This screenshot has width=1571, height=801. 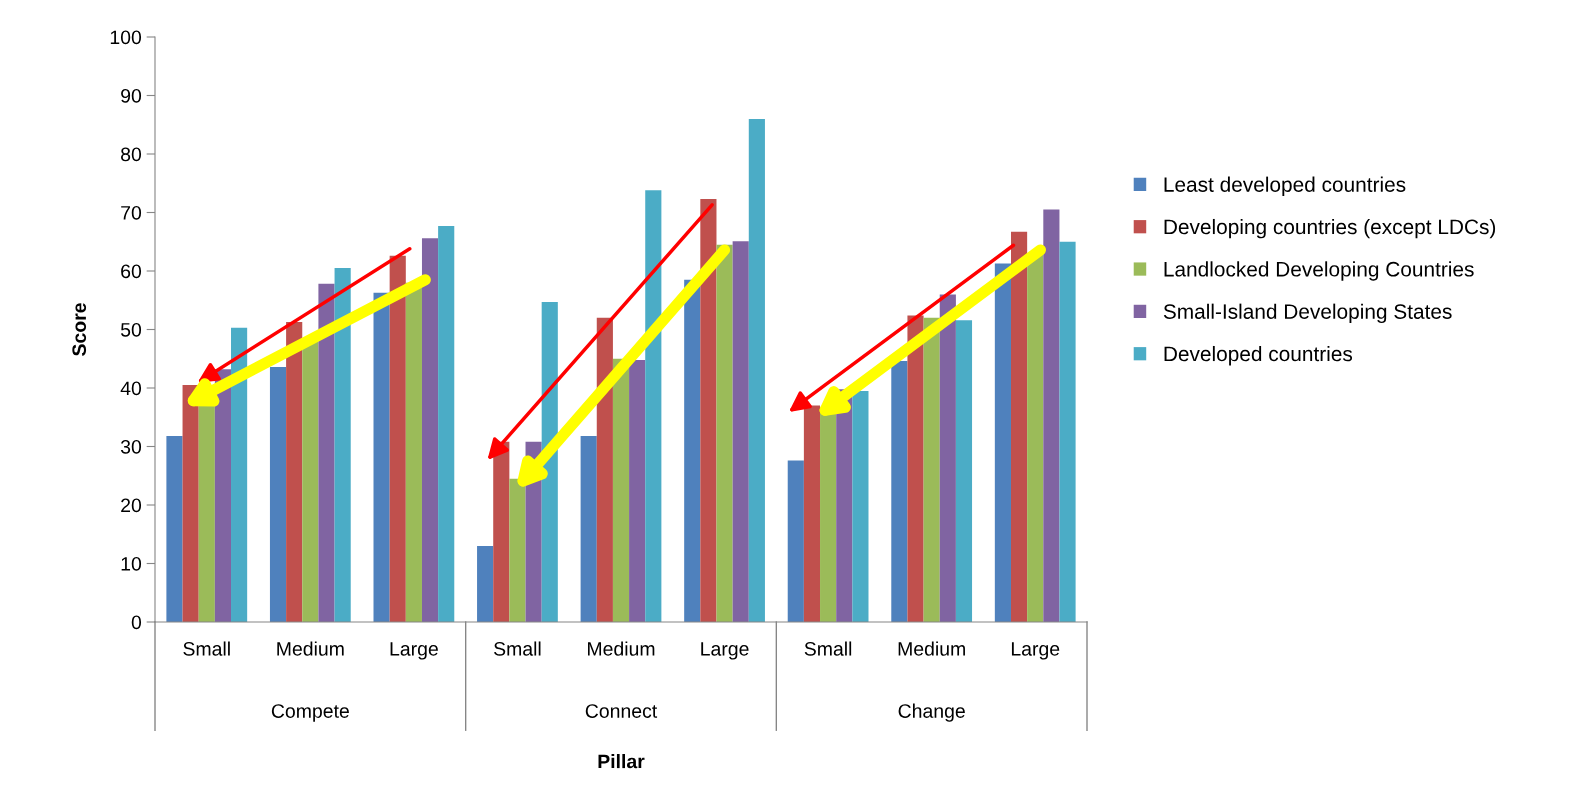 I want to click on legend-label: Developing countries (except LDCs), so click(x=1330, y=228).